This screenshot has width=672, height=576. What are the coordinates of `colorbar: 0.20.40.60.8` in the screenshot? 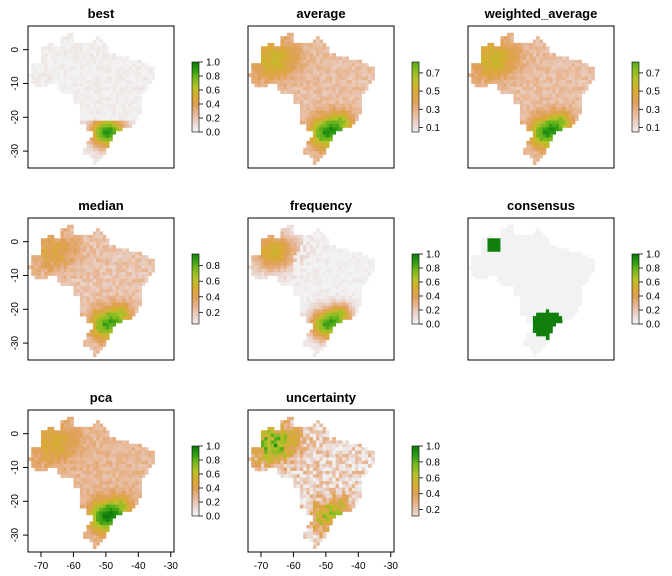 It's located at (205, 289).